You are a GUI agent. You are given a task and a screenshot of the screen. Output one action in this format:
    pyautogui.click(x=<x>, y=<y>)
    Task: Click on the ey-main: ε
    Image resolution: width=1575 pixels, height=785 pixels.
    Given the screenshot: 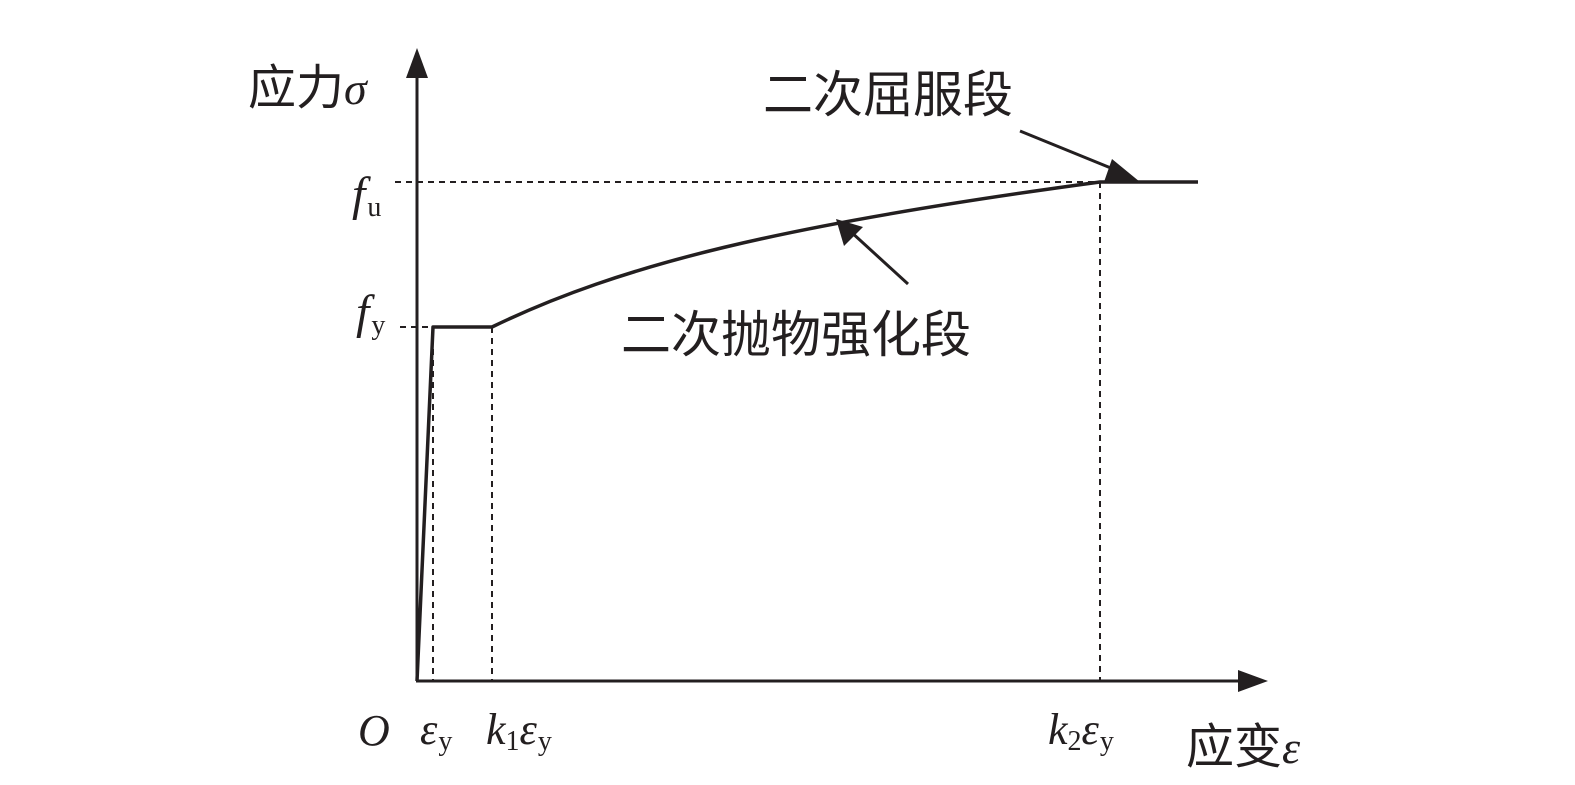 What is the action you would take?
    pyautogui.click(x=429, y=729)
    